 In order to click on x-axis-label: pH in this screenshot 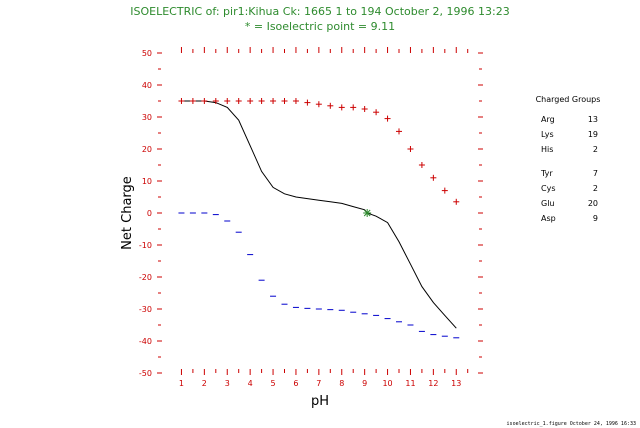, I will do `click(320, 401)`.